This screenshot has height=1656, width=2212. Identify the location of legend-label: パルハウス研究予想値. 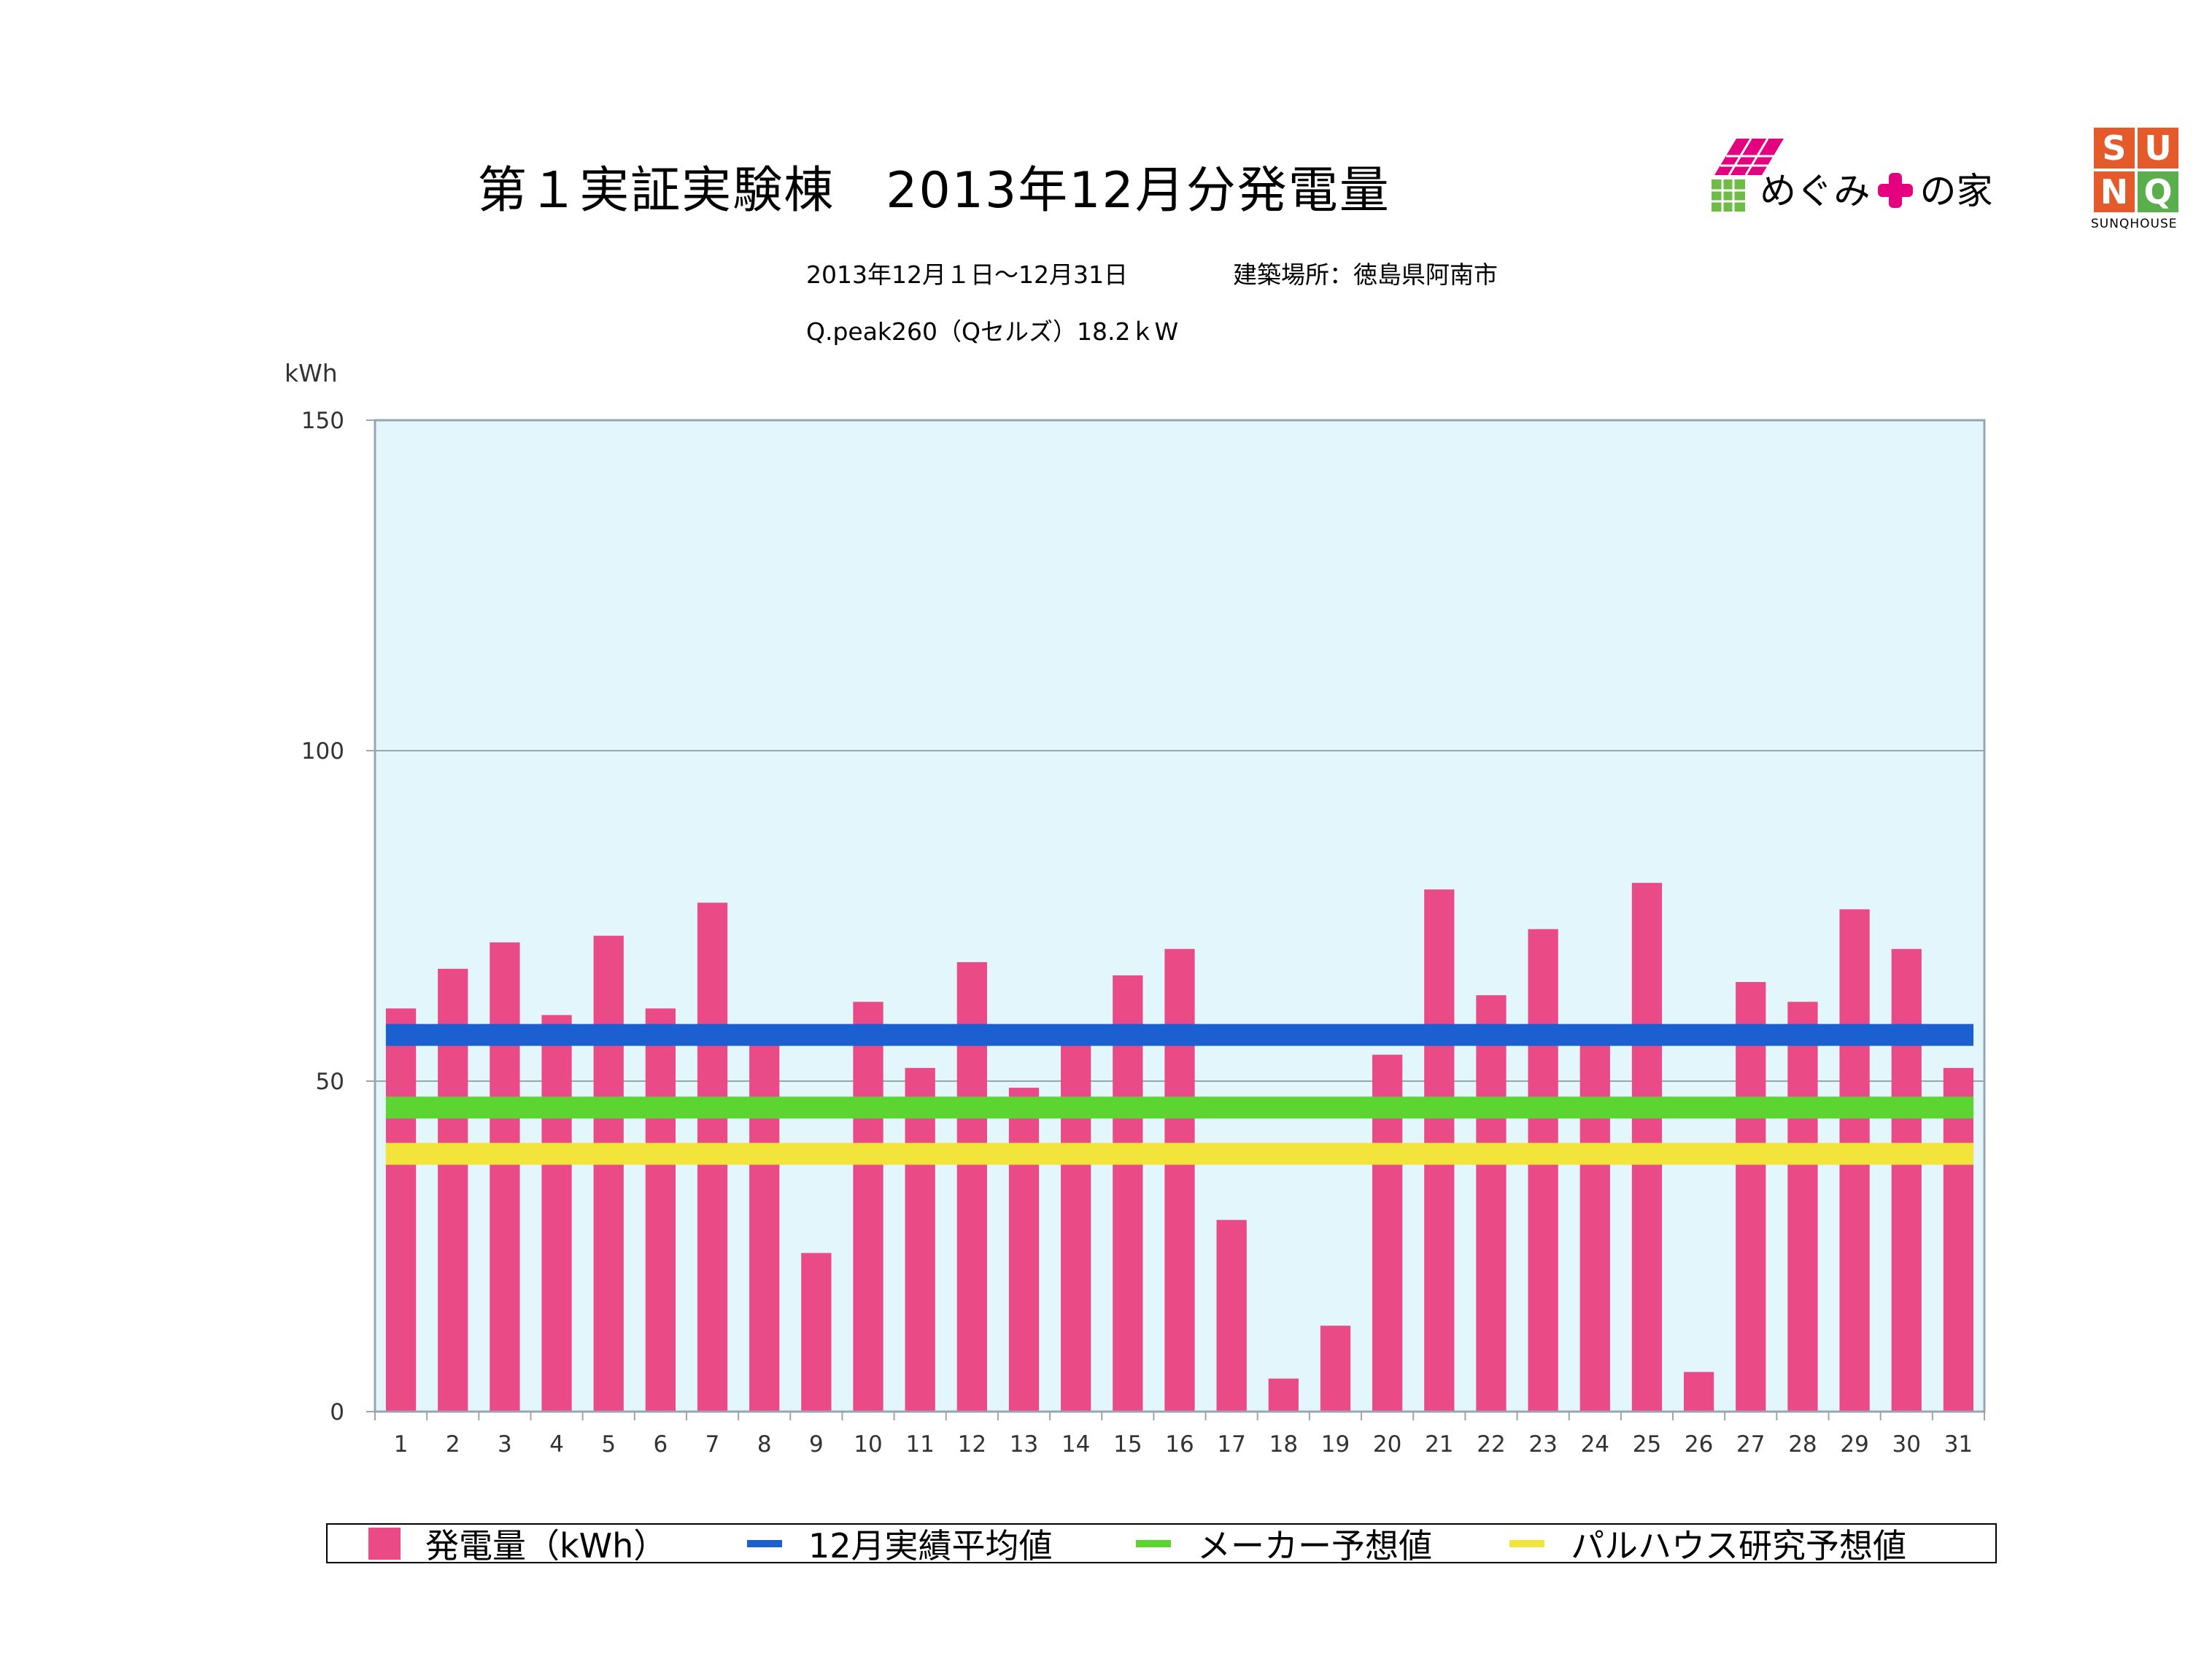
(1738, 1546).